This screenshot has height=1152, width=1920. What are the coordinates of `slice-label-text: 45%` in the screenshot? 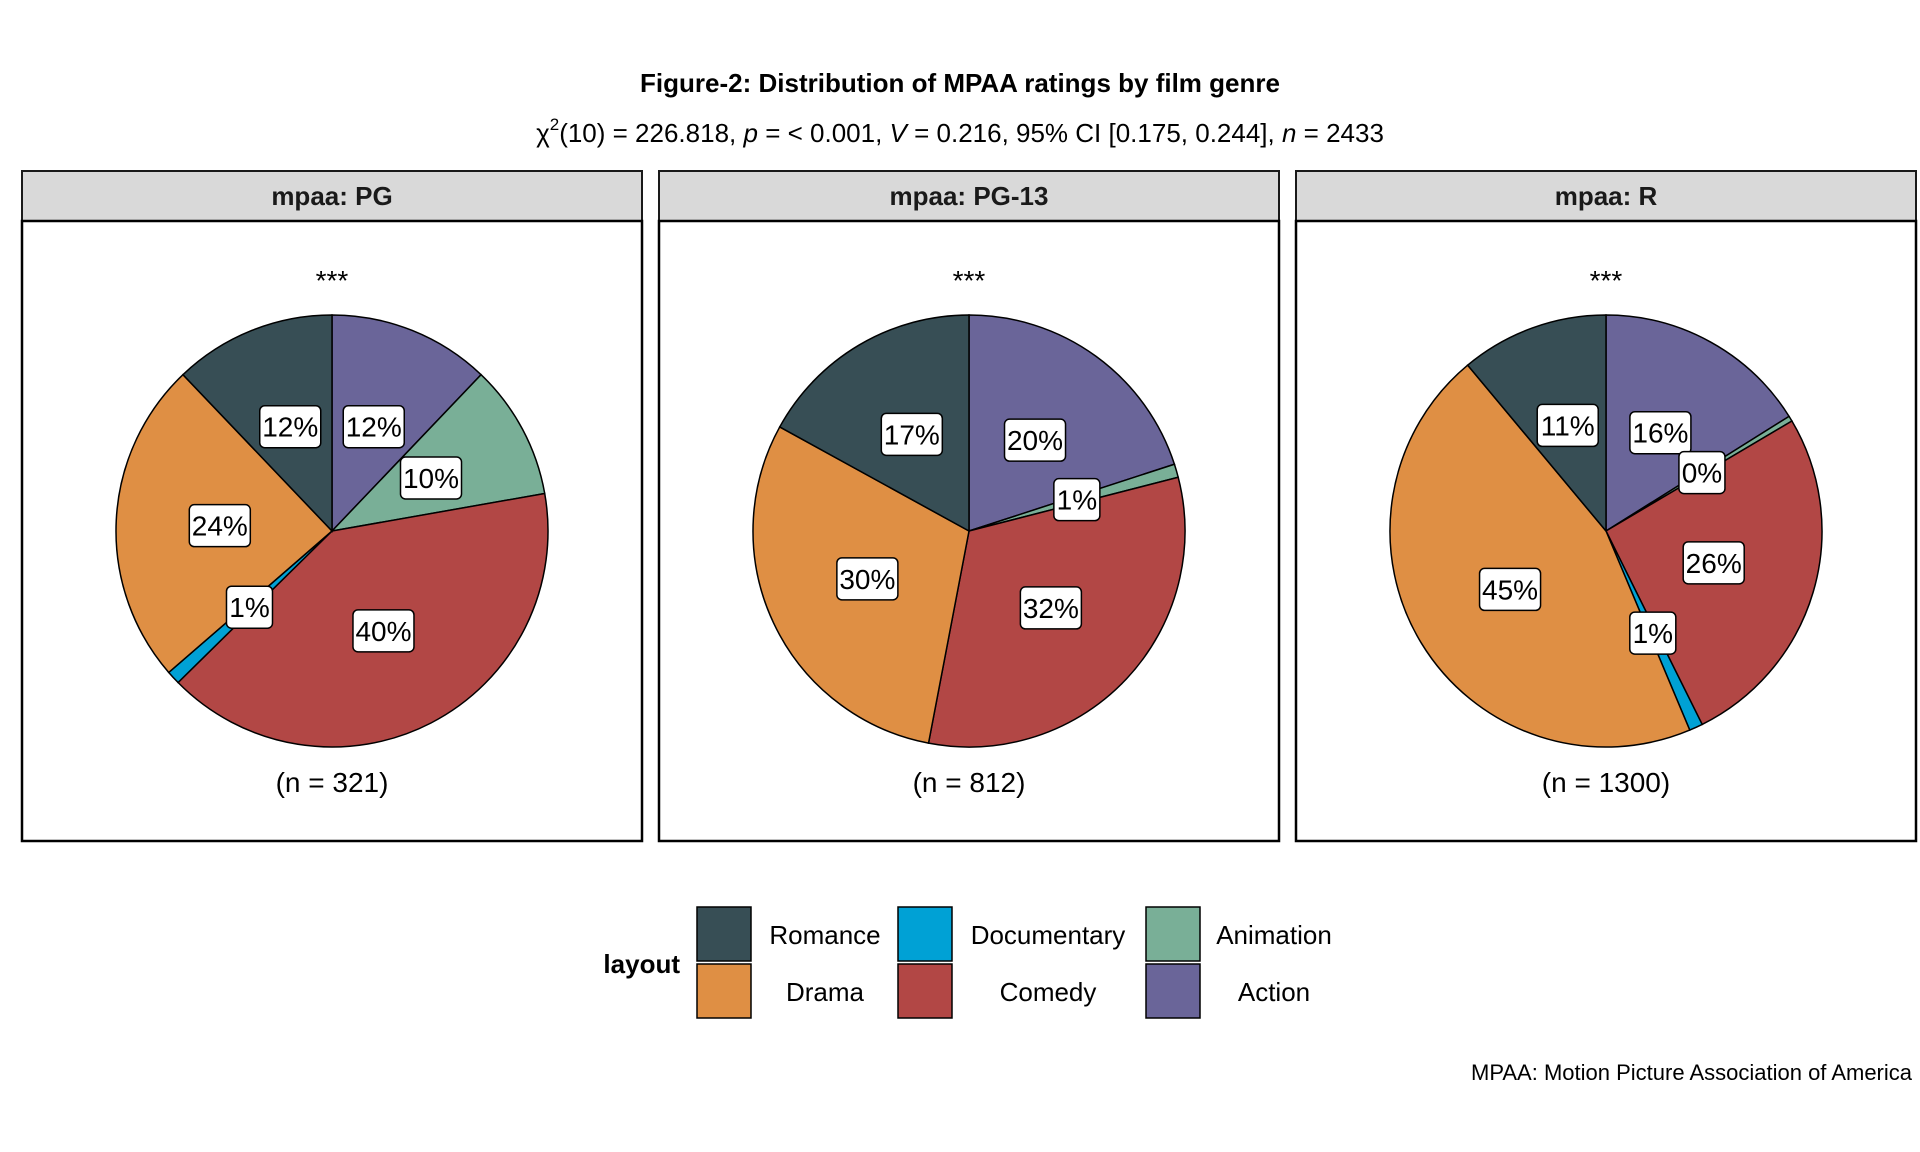 It's located at (1510, 589).